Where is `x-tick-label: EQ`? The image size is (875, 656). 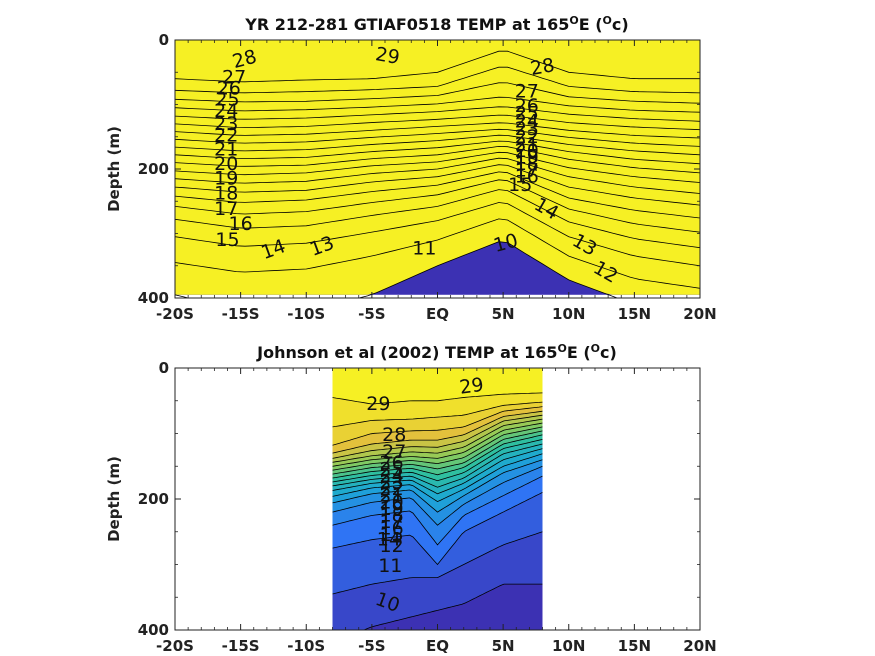
x-tick-label: EQ is located at coordinates (437, 314).